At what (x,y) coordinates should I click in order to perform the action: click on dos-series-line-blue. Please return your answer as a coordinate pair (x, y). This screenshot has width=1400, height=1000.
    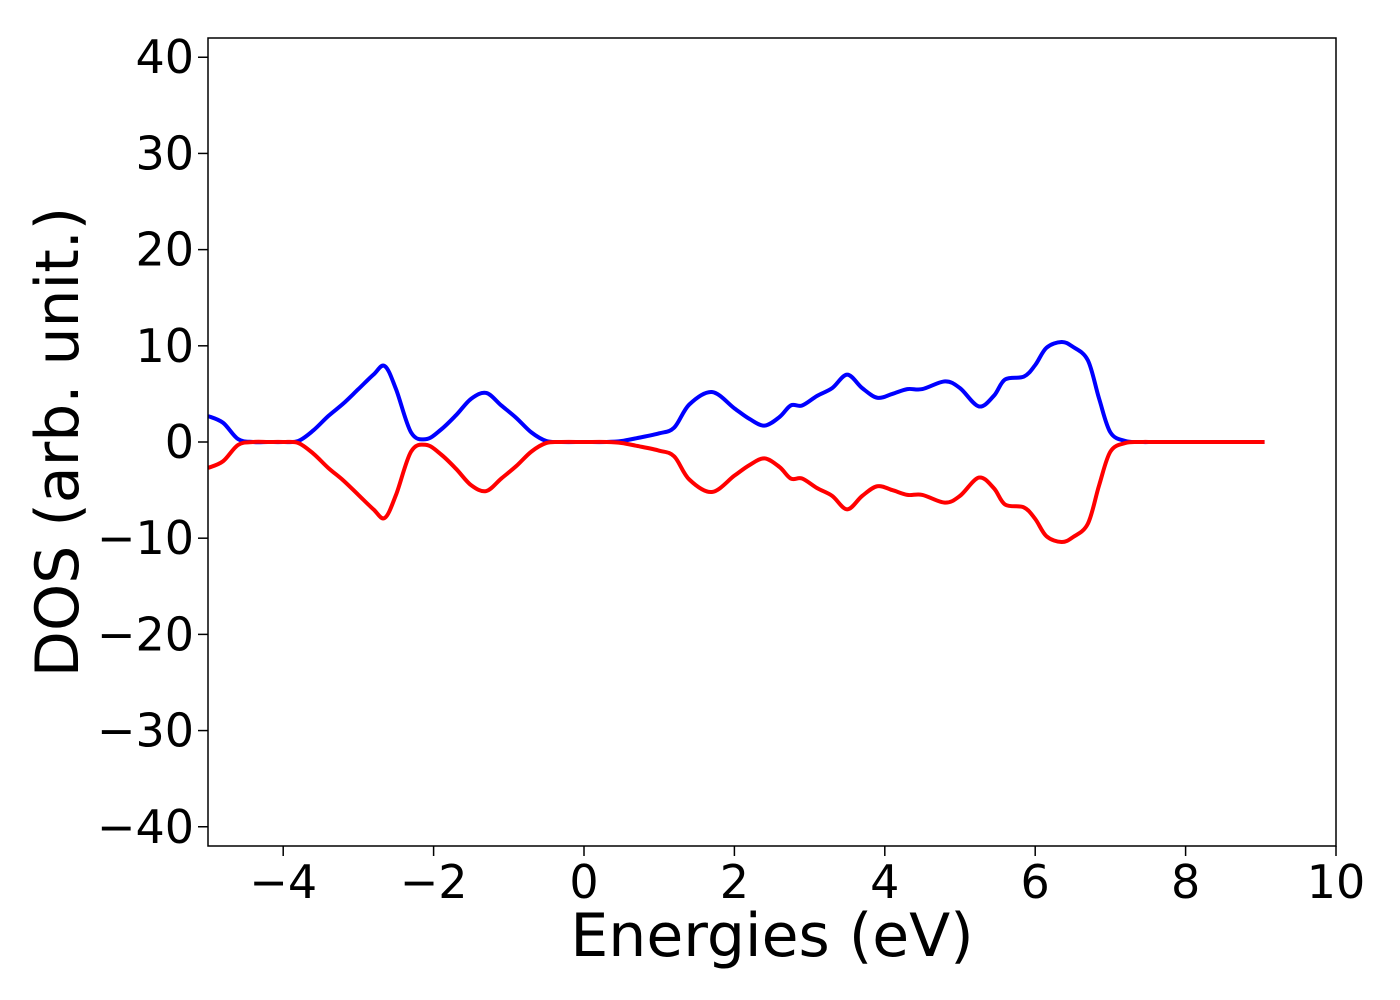
    Looking at the image, I should click on (736, 392).